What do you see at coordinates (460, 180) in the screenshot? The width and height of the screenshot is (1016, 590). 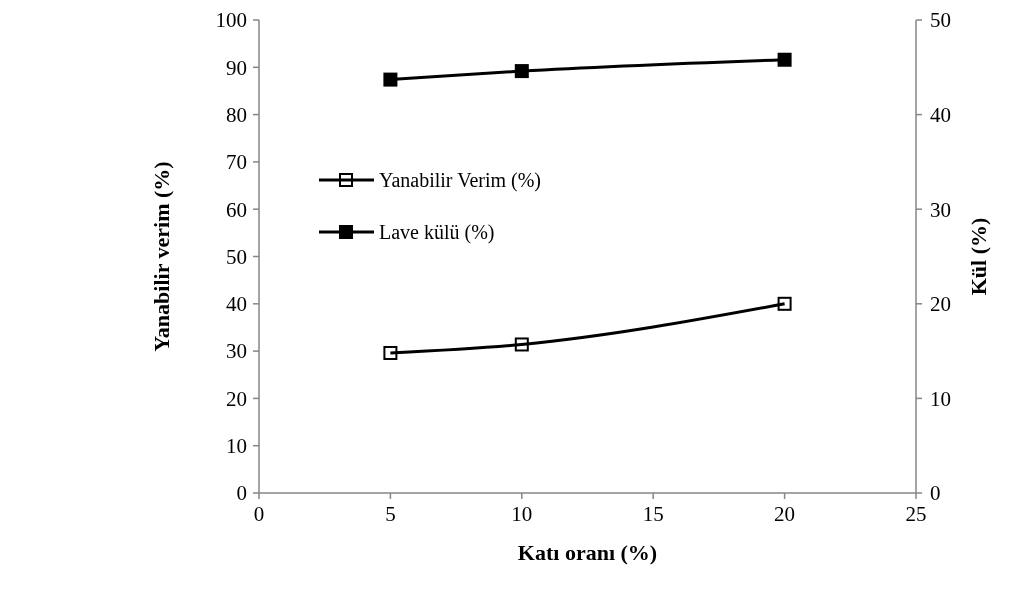 I see `legend-label: Yanabilir Verim (%)` at bounding box center [460, 180].